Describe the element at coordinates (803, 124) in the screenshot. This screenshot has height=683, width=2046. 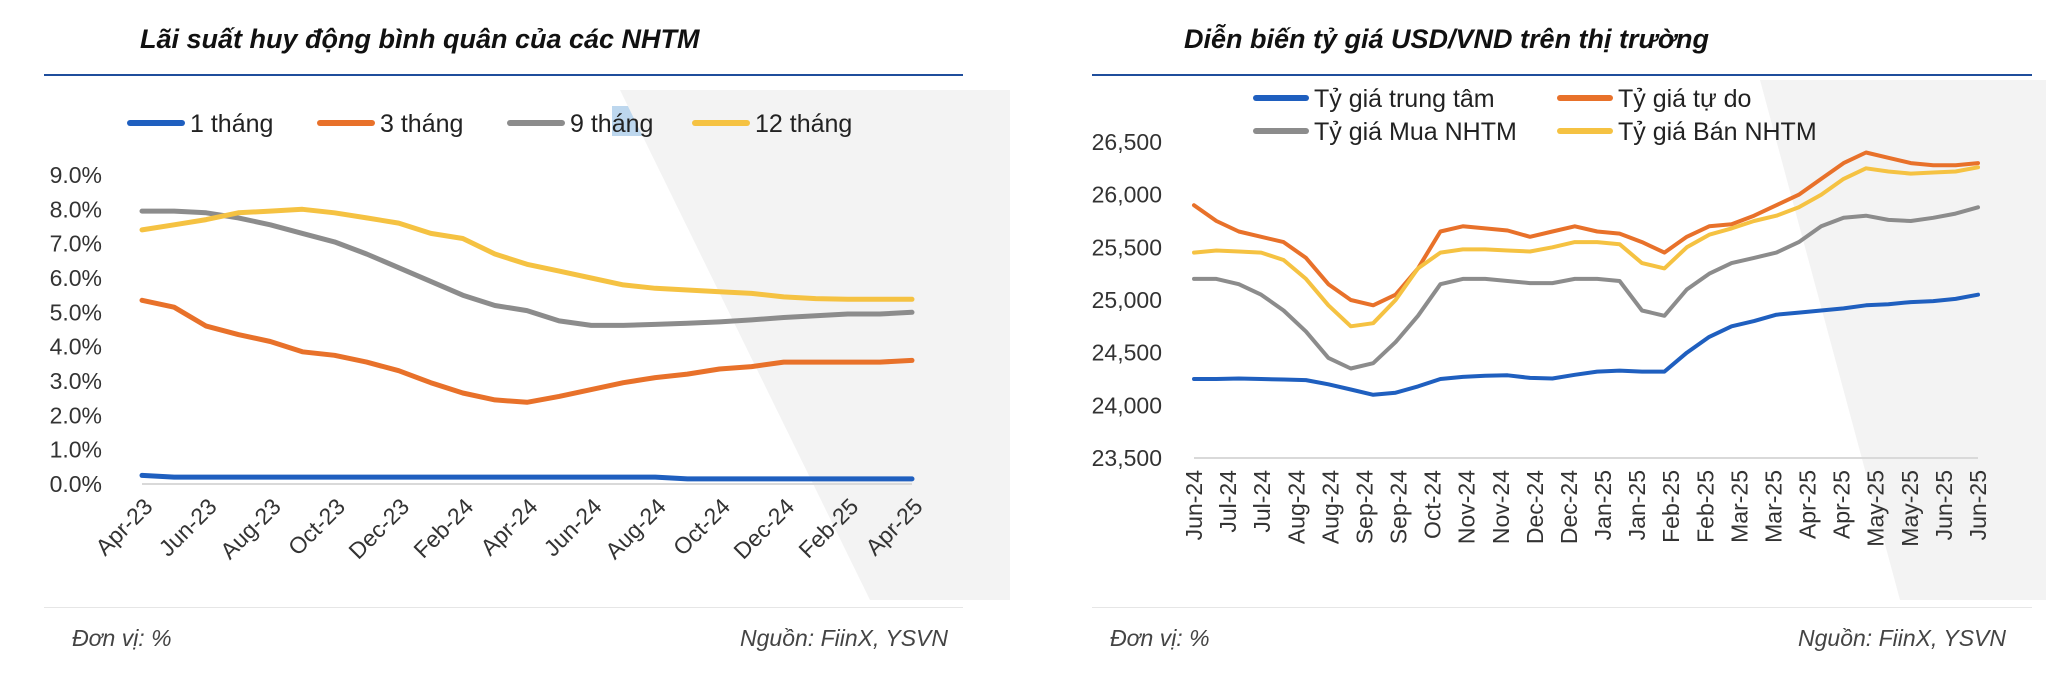
I see `legend-label: 12 tháng` at that location.